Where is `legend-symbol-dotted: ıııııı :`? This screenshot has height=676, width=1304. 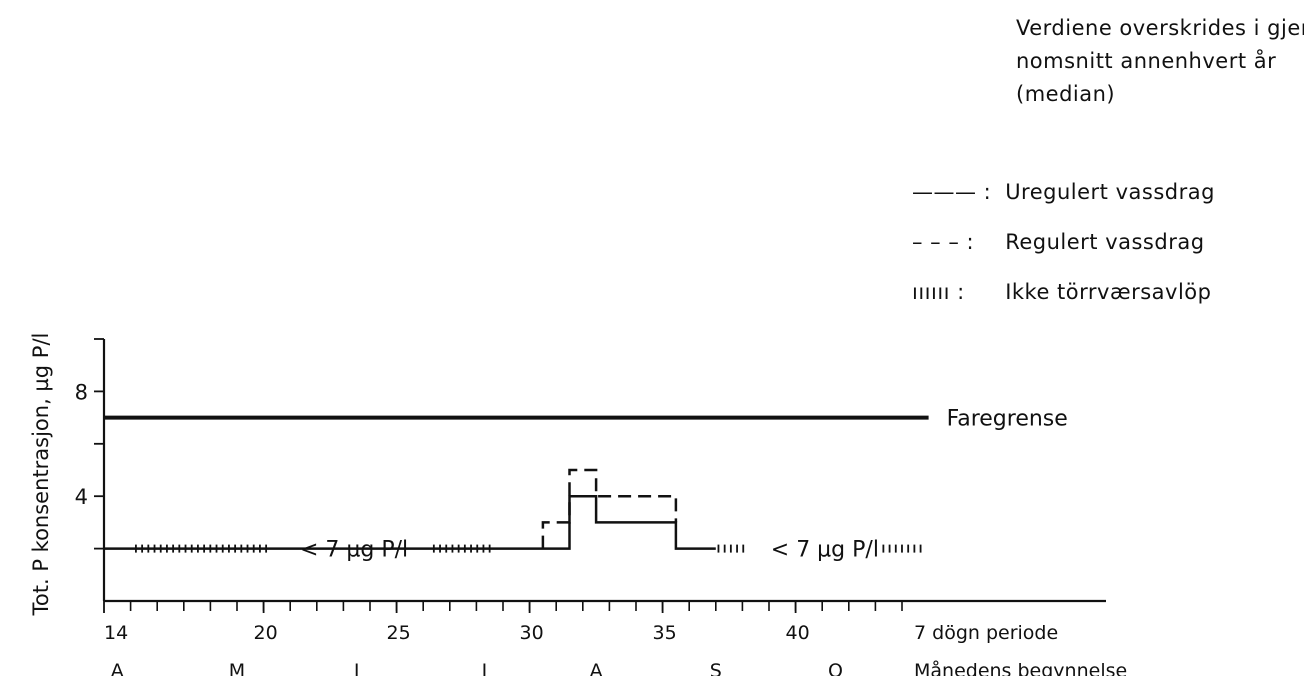 legend-symbol-dotted: ıııııı : is located at coordinates (938, 292).